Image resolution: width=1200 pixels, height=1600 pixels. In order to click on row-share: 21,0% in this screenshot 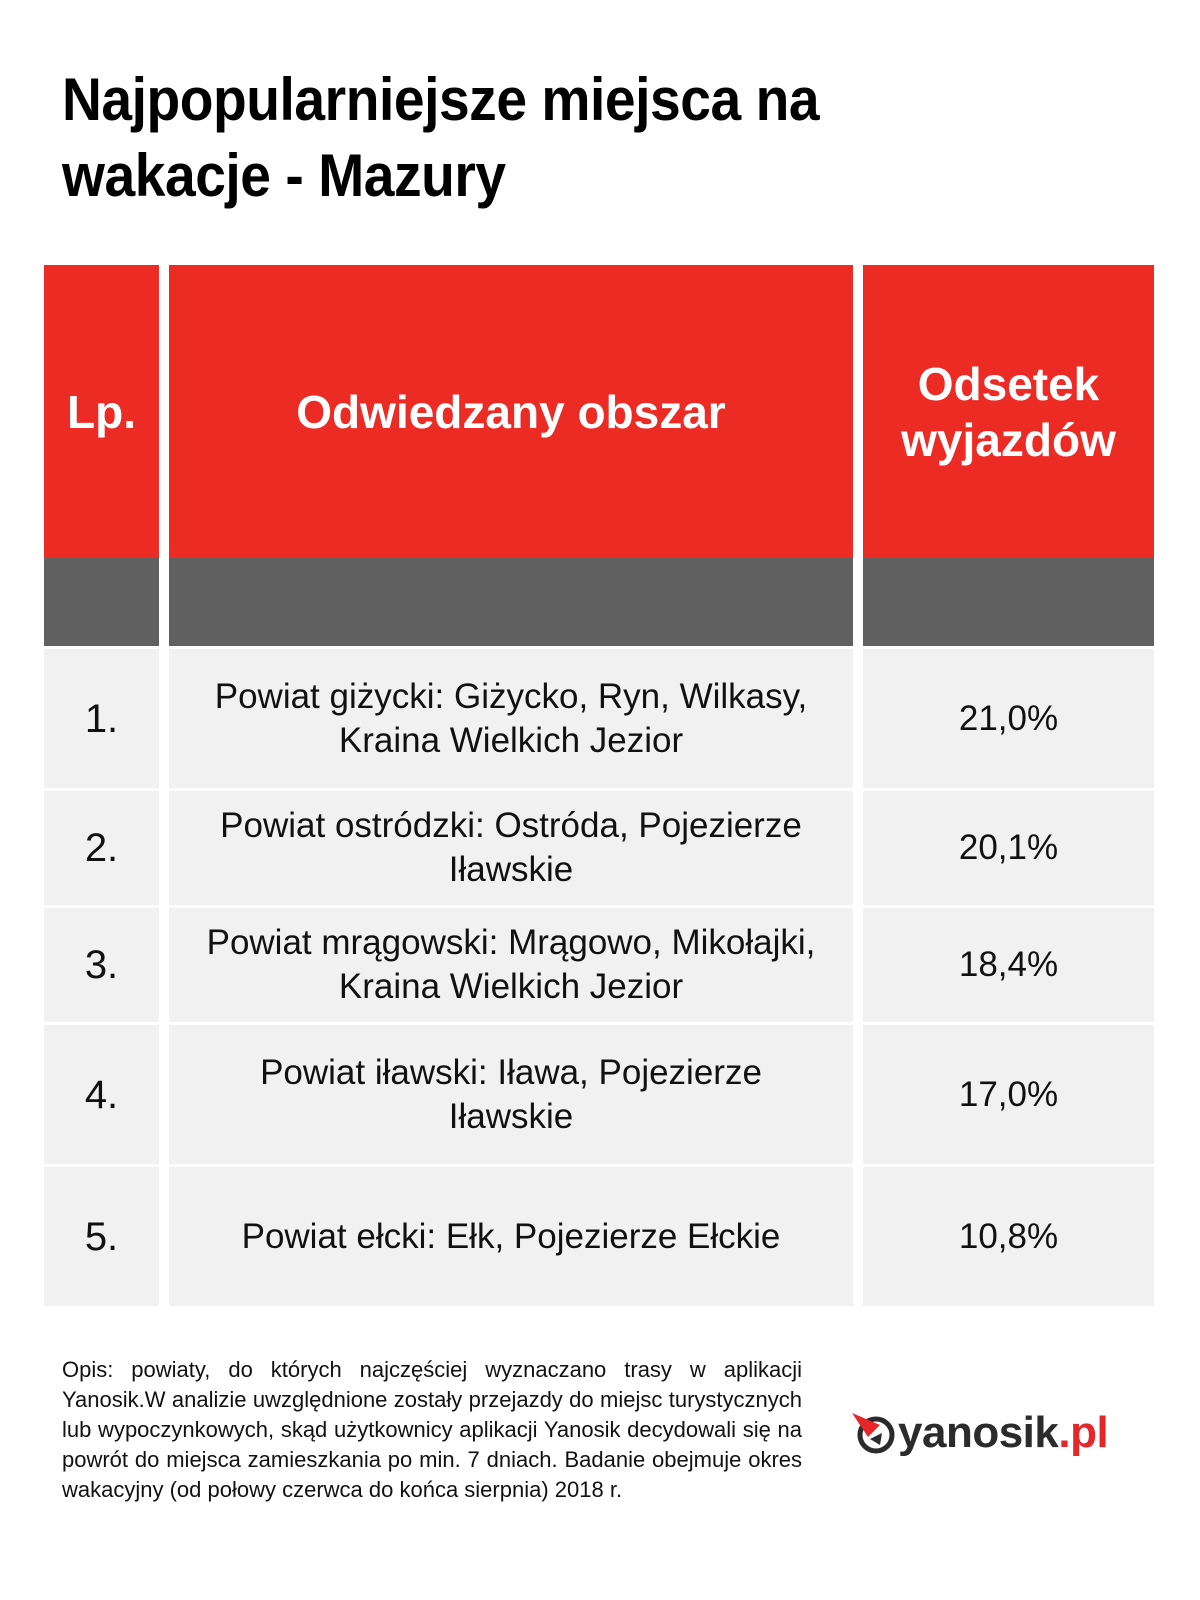, I will do `click(1008, 718)`.